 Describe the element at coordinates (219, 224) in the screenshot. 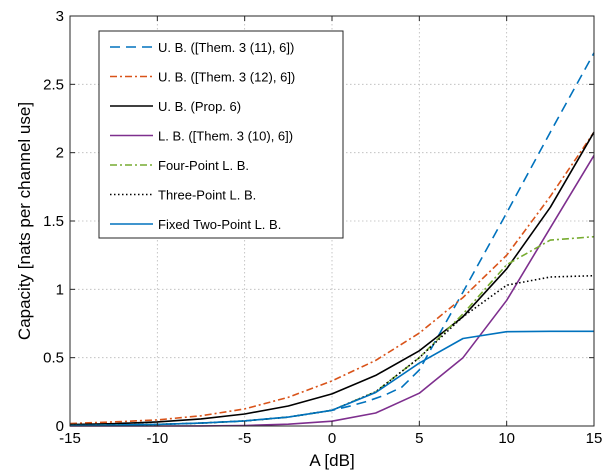

I see `legend-entry-label: Fixed Two-Point L. B.` at that location.